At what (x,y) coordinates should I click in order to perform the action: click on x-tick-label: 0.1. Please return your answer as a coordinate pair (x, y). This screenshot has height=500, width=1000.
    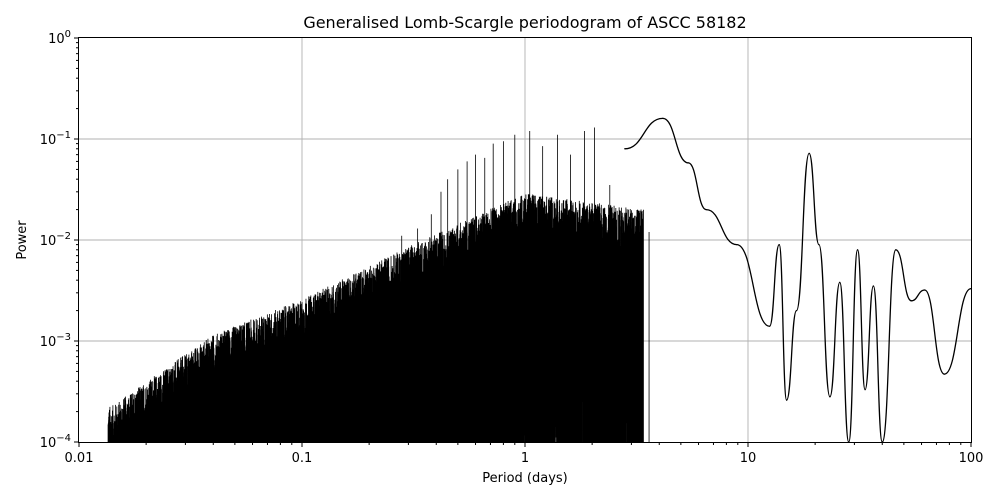
    Looking at the image, I should click on (302, 458).